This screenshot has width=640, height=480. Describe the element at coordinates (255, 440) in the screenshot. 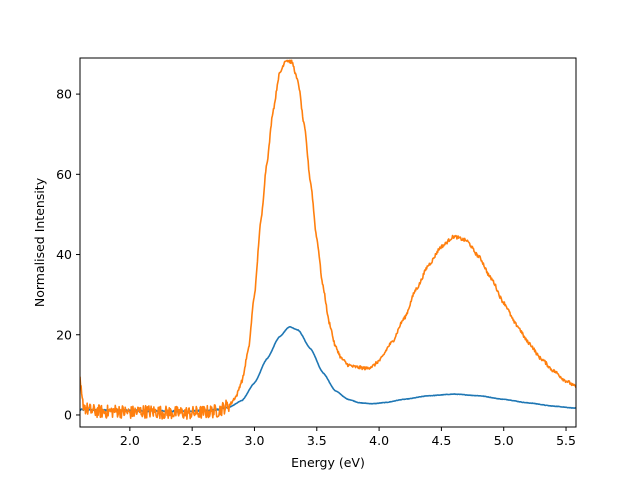

I see `x-tick-label: 3.0` at that location.